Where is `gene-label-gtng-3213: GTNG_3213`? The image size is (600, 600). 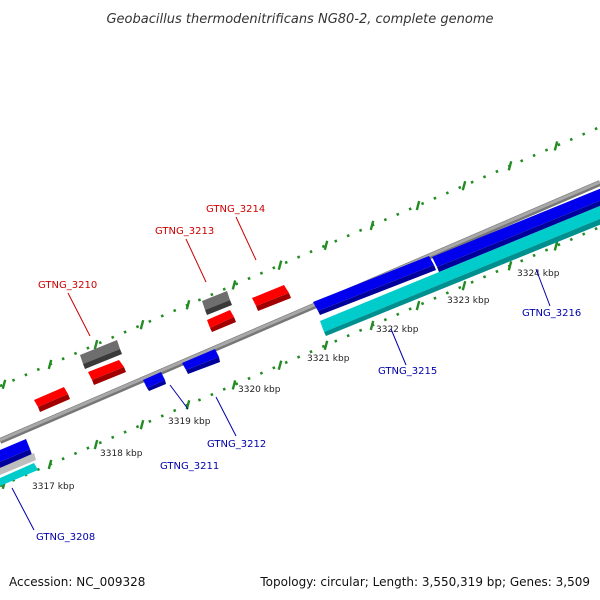
gene-label-gtng-3213: GTNG_3213 is located at coordinates (184, 231).